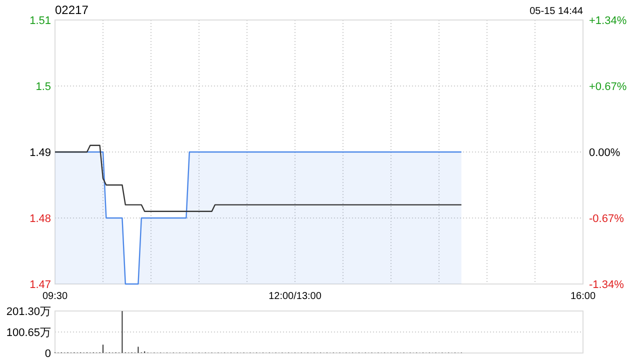  What do you see at coordinates (55, 296) in the screenshot?
I see `x-tick-label: 09:30` at bounding box center [55, 296].